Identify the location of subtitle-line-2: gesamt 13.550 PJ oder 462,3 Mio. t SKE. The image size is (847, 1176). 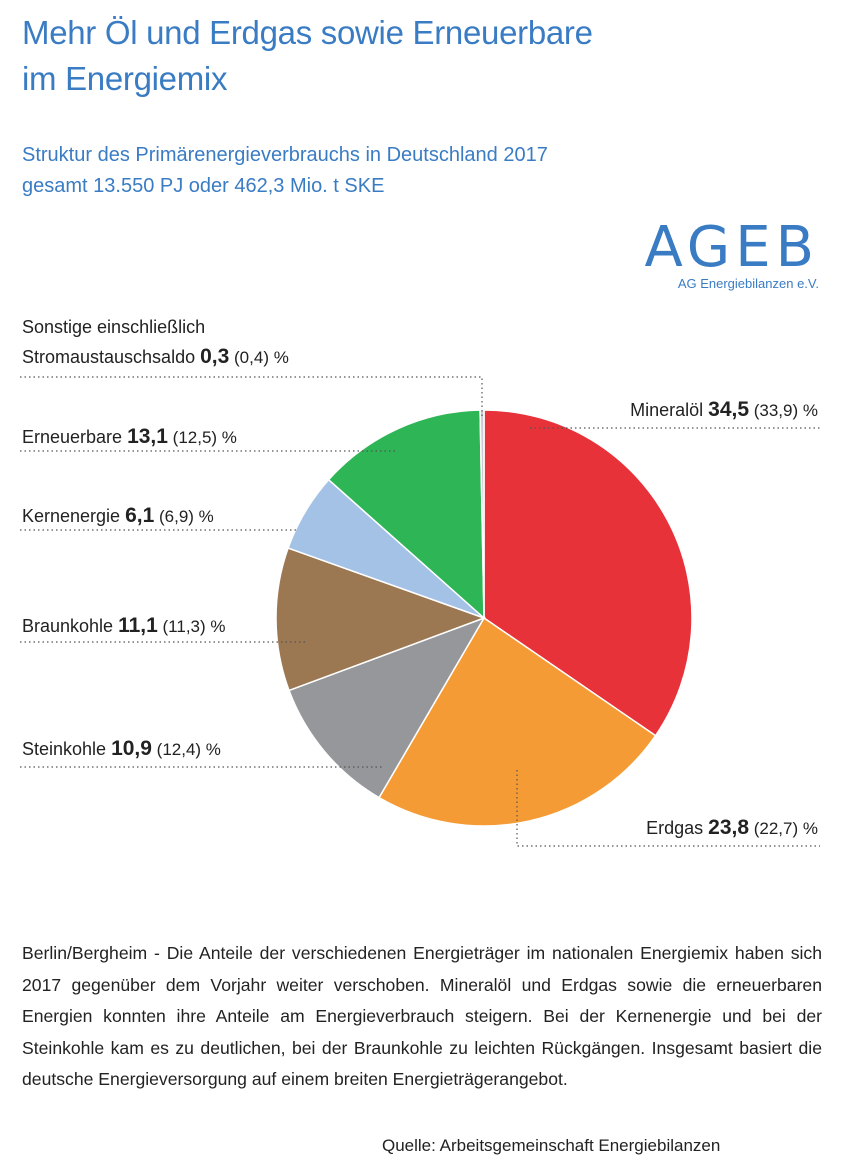
(203, 186).